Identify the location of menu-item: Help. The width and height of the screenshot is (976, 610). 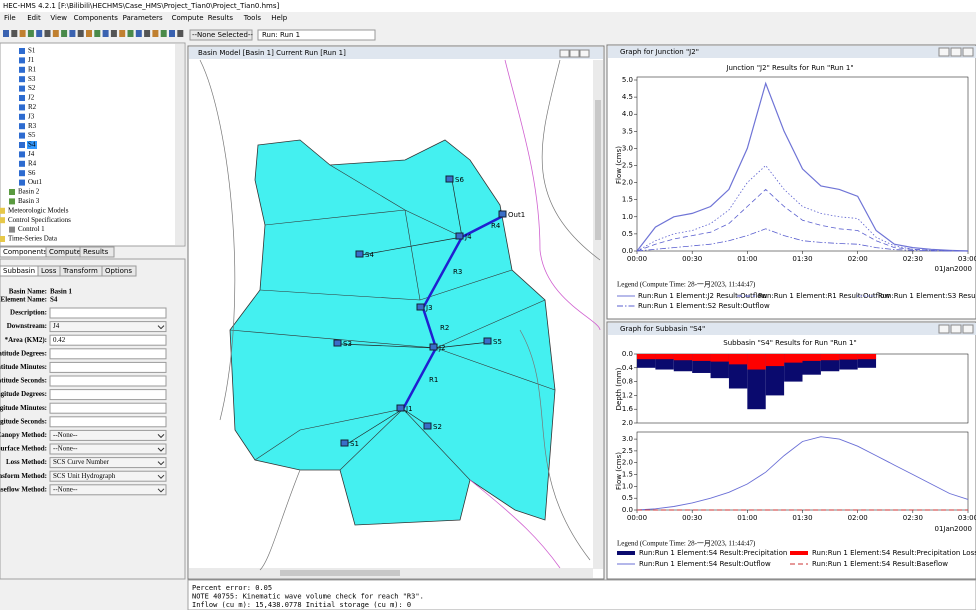
(279, 18).